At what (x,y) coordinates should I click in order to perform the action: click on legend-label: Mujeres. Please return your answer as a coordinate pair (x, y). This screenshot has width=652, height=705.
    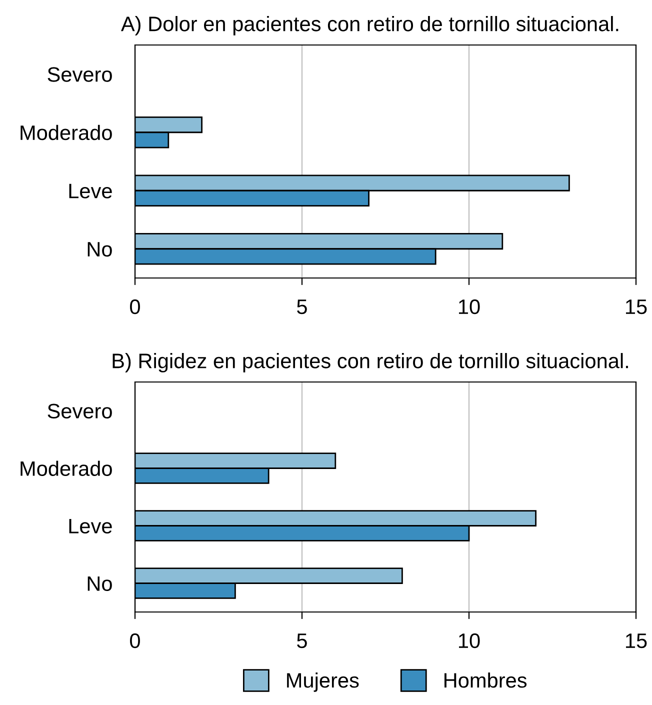
    Looking at the image, I should click on (323, 682).